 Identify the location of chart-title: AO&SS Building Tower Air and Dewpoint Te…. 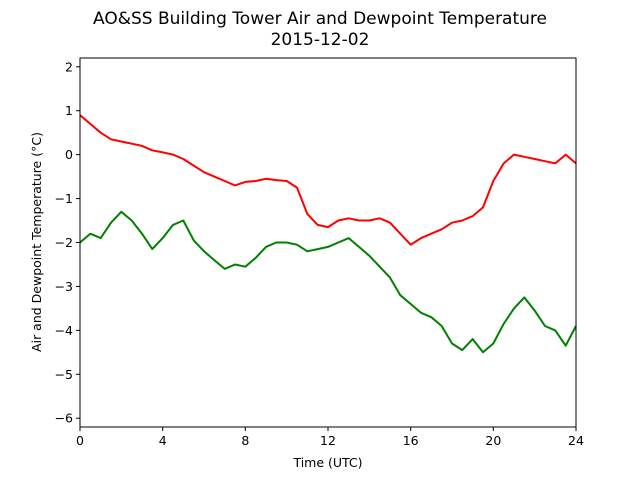
(320, 19).